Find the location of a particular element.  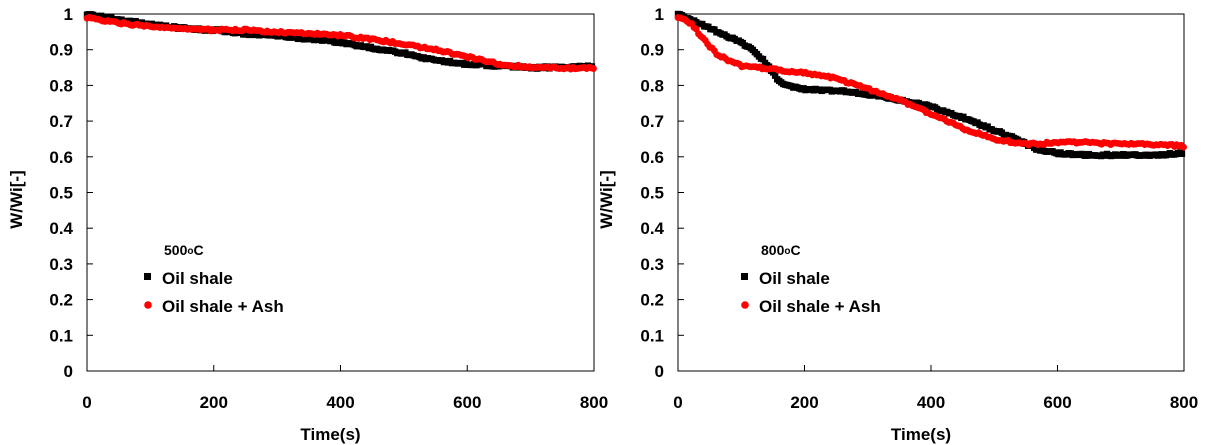

series-oil-shale is located at coordinates (930, 85).